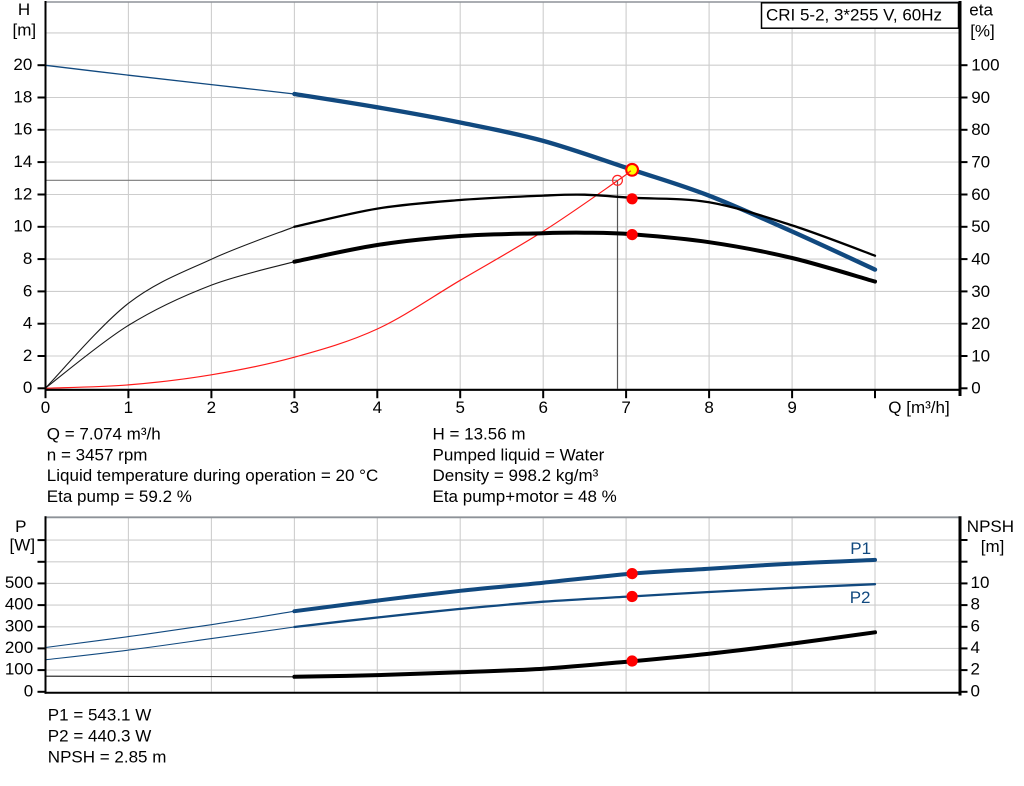 The image size is (1024, 786). I want to click on svg-text: Eta pump = 59.2 %, so click(119, 496).